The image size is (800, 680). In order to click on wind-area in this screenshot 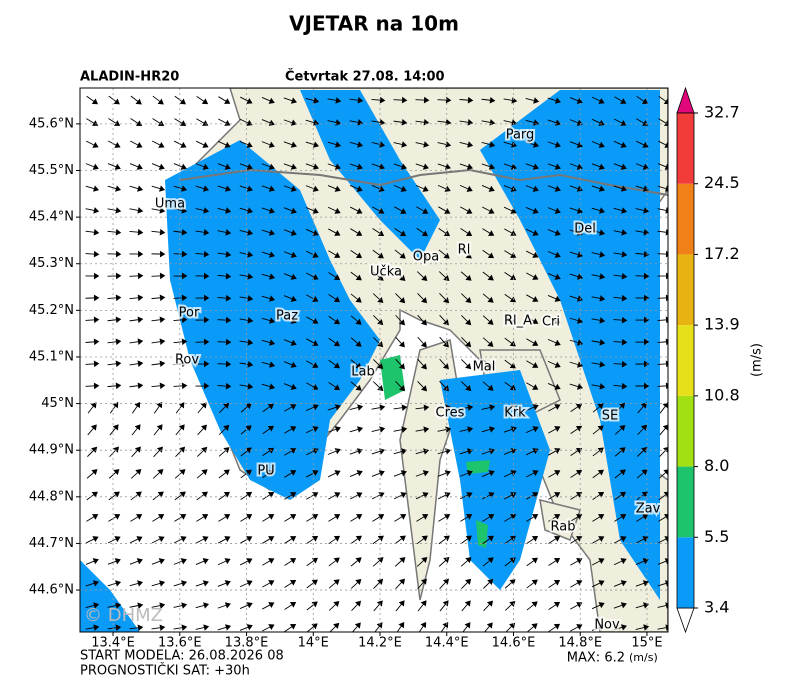, I will do `click(110, 596)`.